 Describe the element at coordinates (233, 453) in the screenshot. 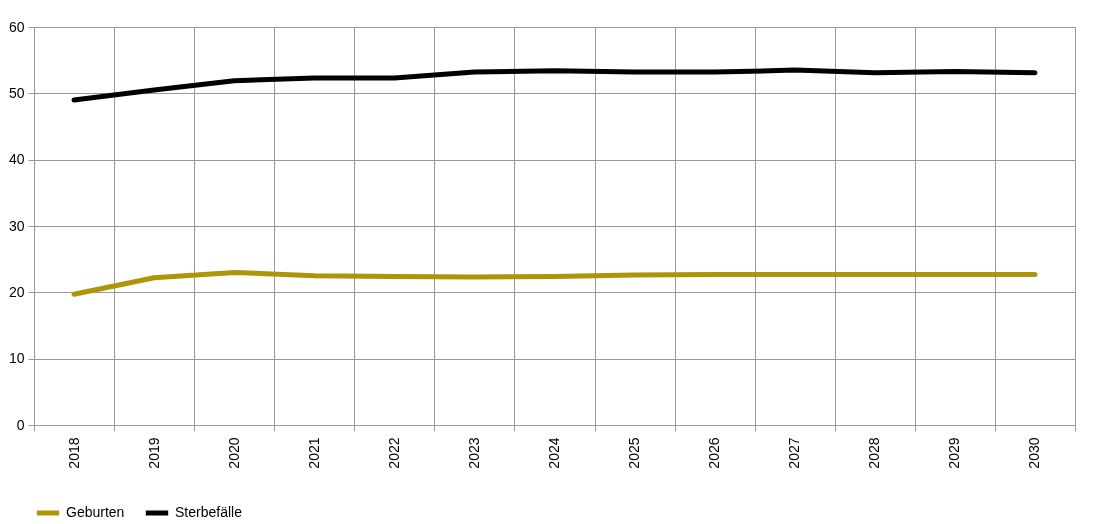

I see `x-tick-label: 2020` at that location.